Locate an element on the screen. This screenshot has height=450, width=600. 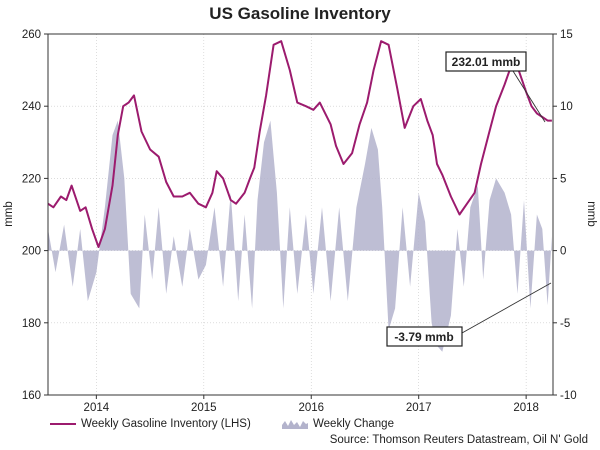
right-tick-label: -5 is located at coordinates (565, 324).